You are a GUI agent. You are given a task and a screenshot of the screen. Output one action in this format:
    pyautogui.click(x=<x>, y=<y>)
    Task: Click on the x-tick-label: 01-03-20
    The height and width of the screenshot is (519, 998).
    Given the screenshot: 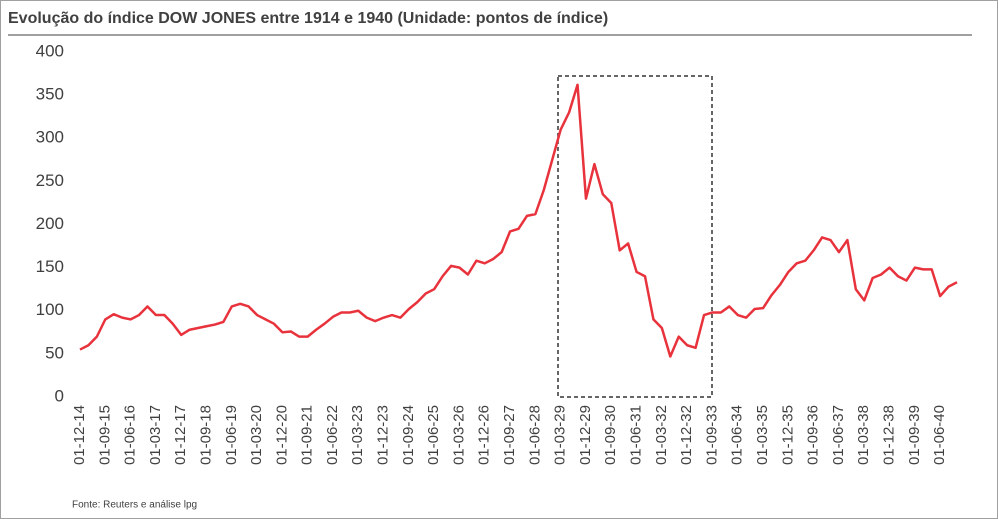 What is the action you would take?
    pyautogui.click(x=256, y=435)
    